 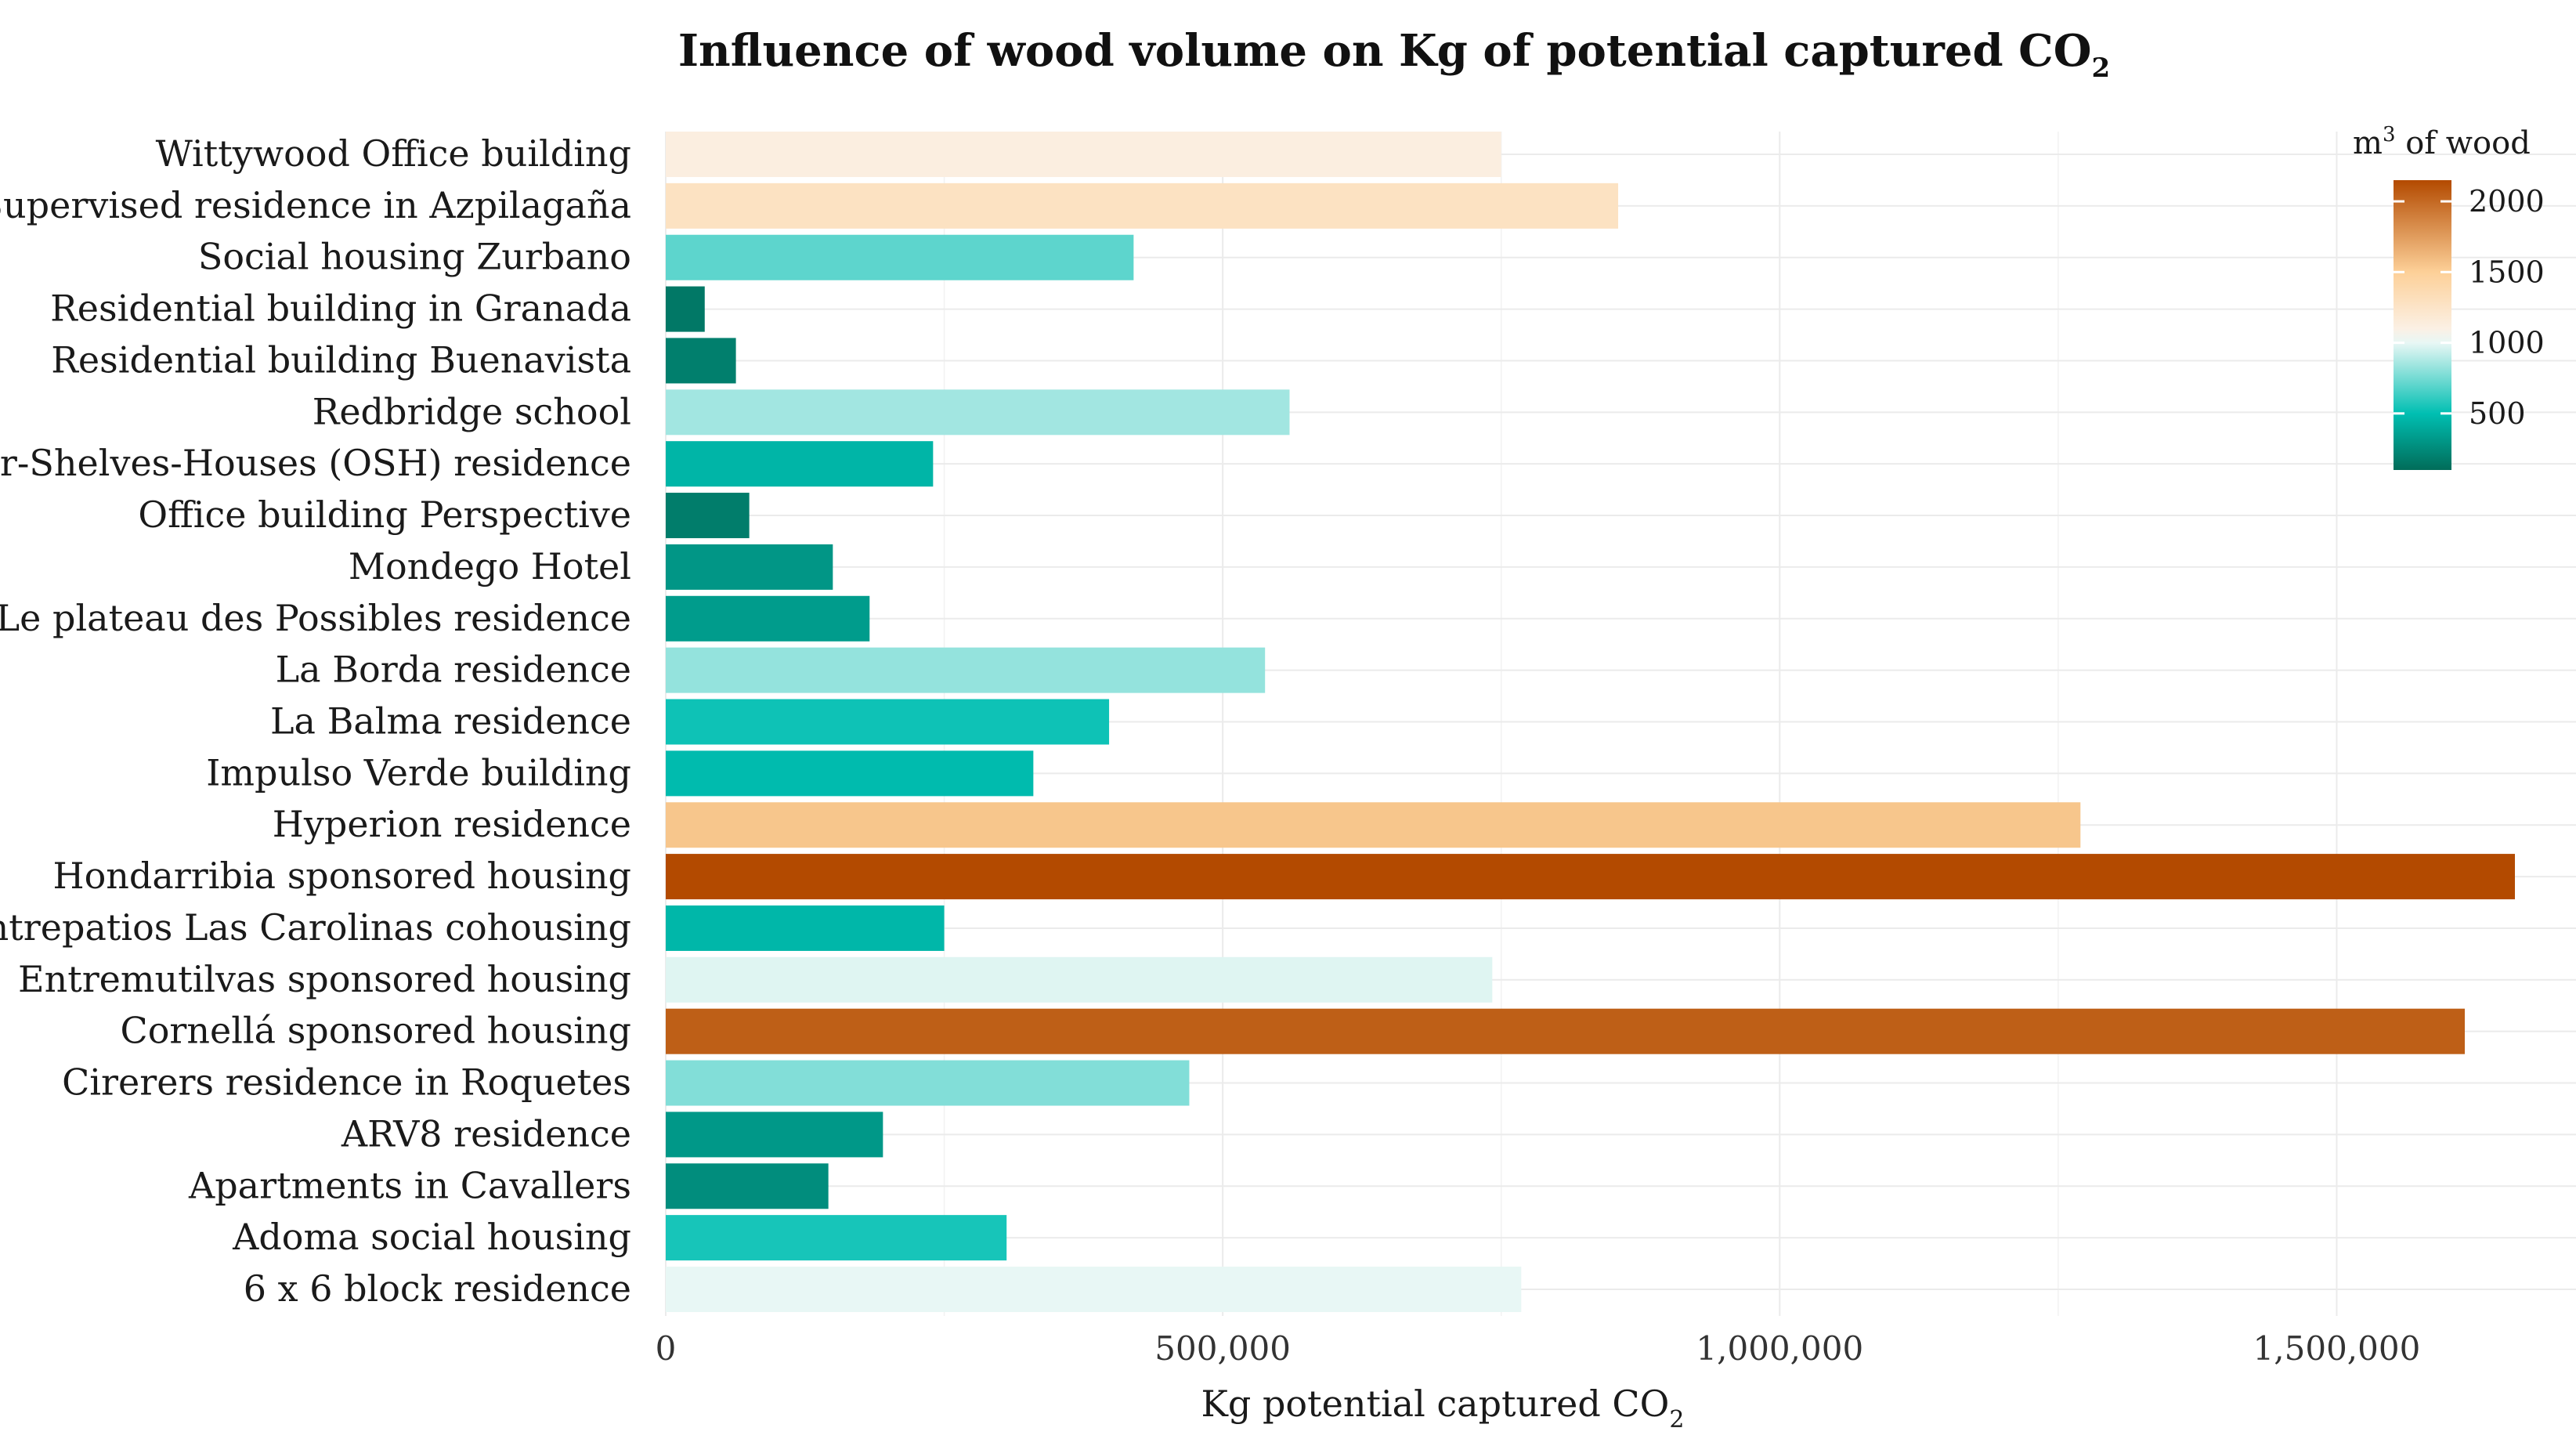 I want to click on legend-title: m3 of wood, so click(x=2442, y=142).